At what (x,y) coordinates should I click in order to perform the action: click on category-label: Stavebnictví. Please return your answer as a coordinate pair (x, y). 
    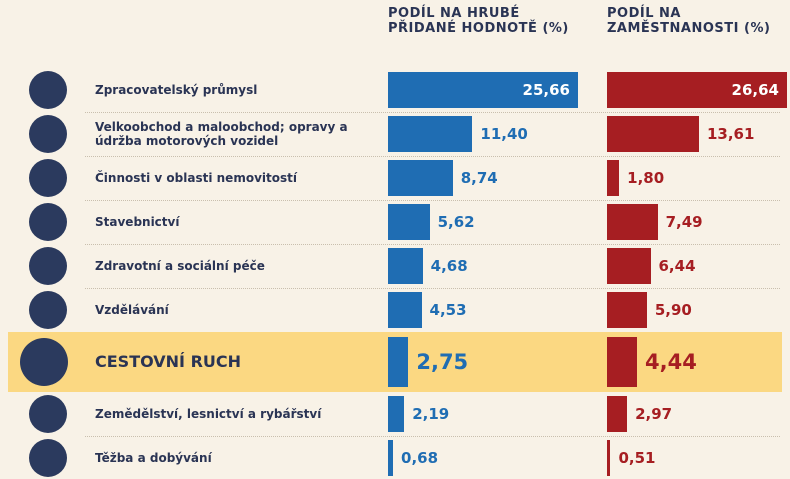
    Looking at the image, I should click on (137, 222).